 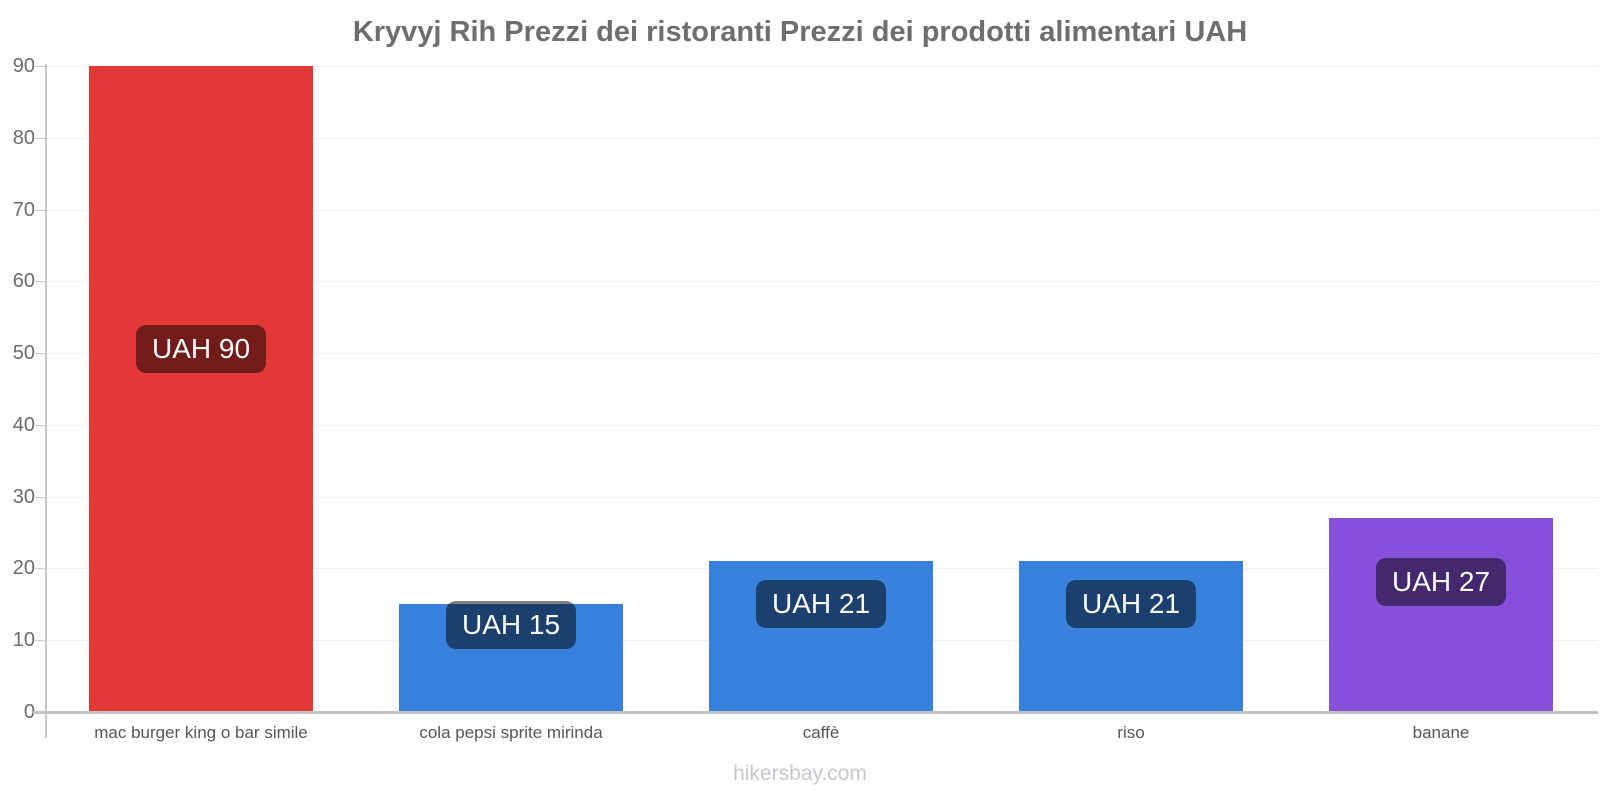 What do you see at coordinates (23, 210) in the screenshot?
I see `y-axis-tick-label: 70` at bounding box center [23, 210].